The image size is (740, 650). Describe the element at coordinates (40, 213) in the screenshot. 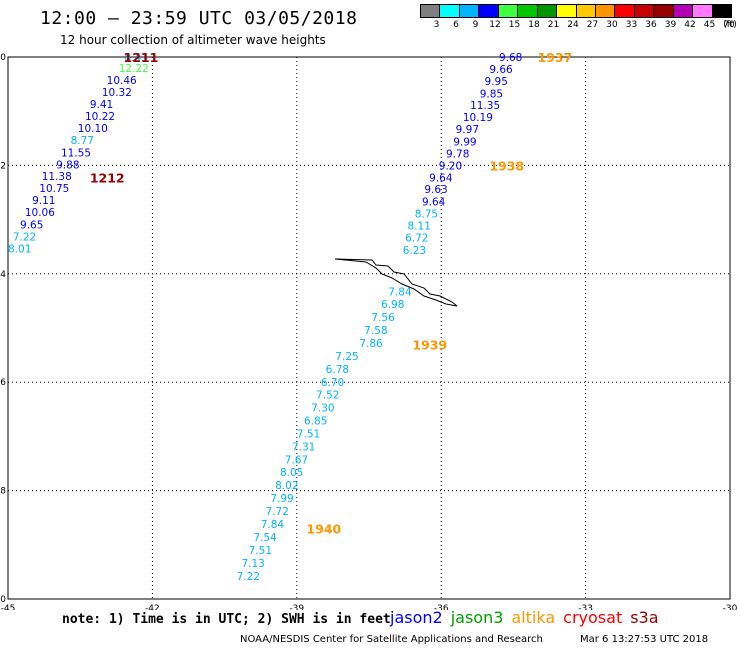

I see `wave-height-value: 10.06` at that location.